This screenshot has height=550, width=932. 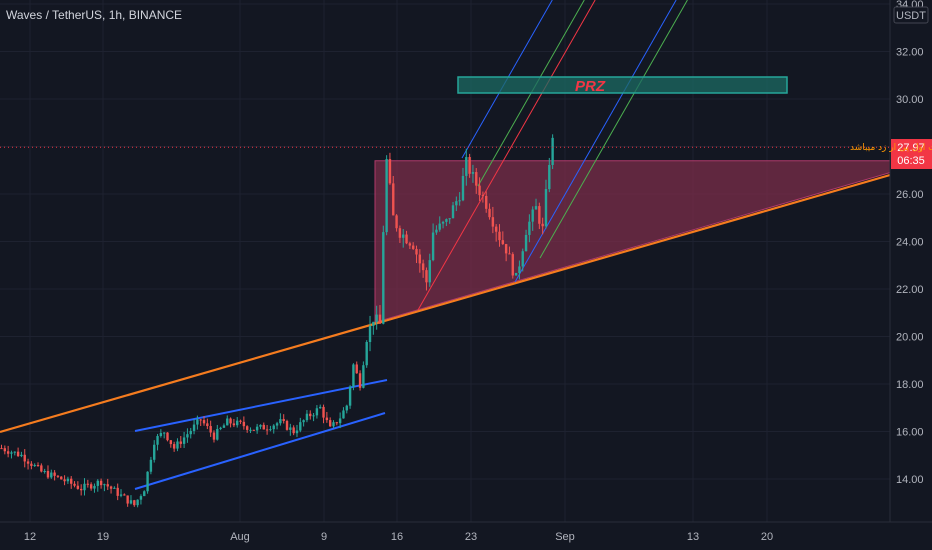 I want to click on current-price-label: 27.97, so click(x=911, y=148).